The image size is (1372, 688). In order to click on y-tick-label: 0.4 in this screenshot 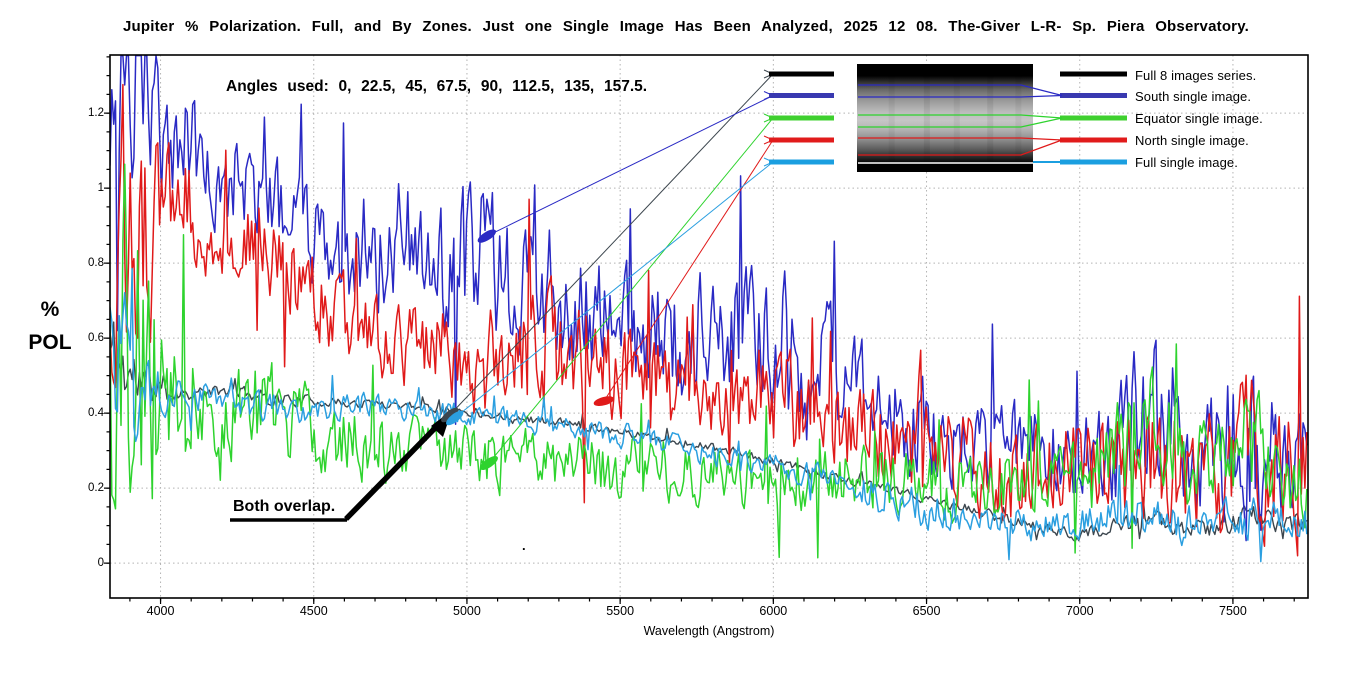, I will do `click(96, 413)`.